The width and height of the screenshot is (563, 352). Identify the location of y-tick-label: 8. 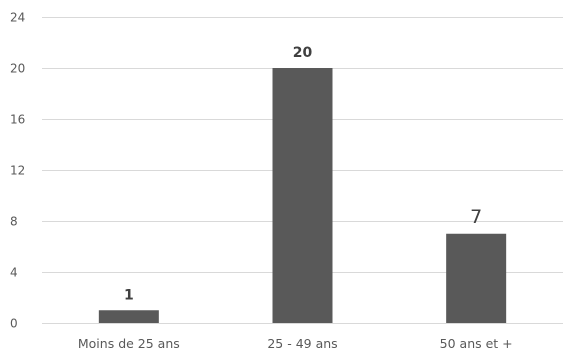
(14, 222).